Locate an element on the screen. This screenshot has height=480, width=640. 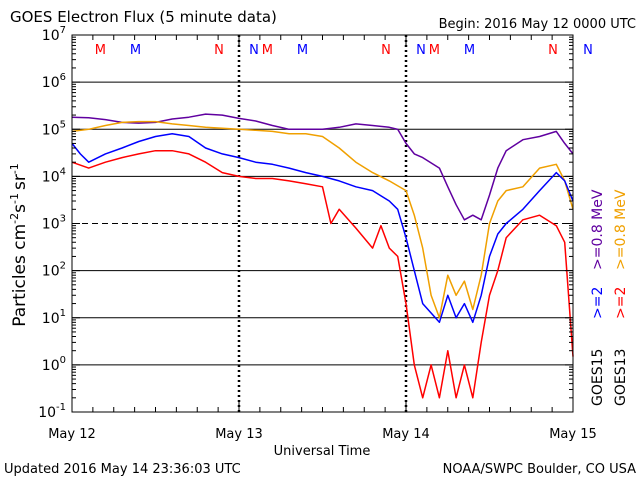
x-tick-label: May 15 is located at coordinates (573, 434).